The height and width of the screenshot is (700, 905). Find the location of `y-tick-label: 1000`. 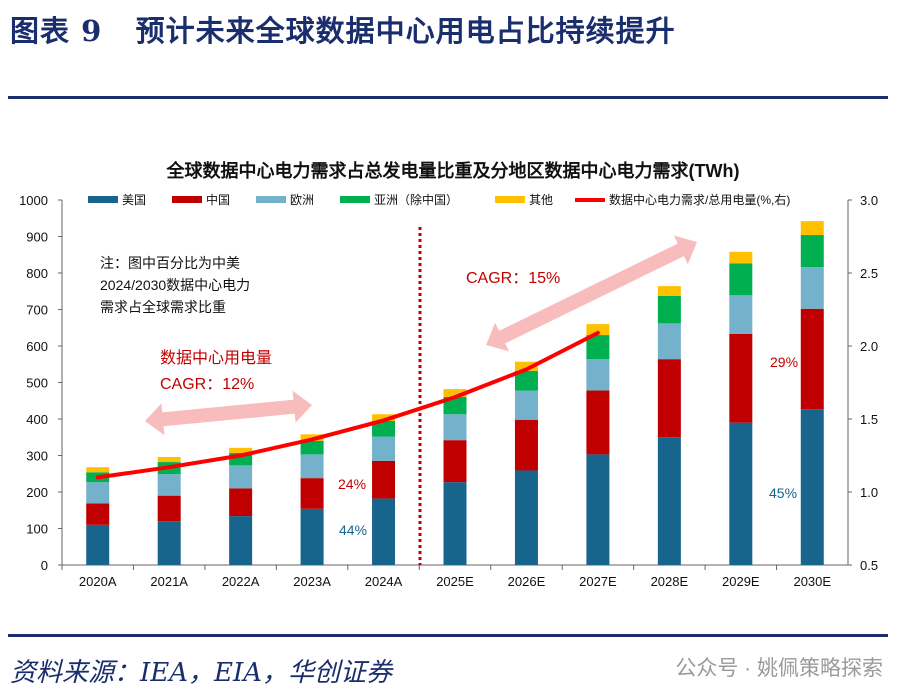

y-tick-label: 1000 is located at coordinates (33, 200).